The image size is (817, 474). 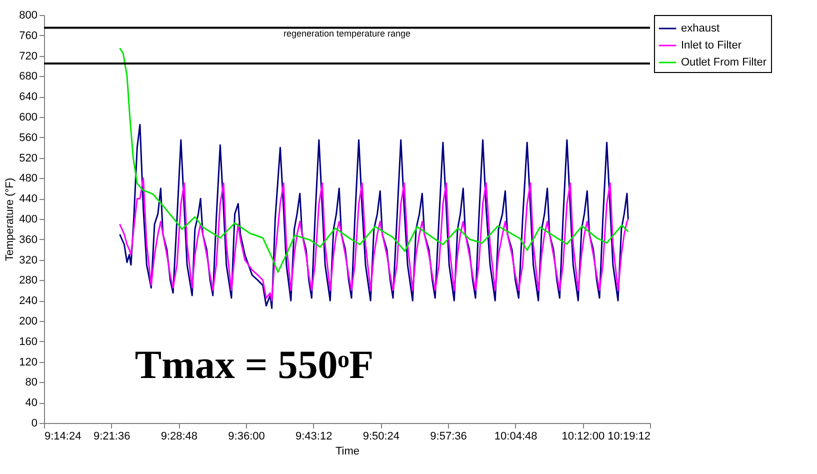 I want to click on y-tick-label: 120, so click(x=28, y=362).